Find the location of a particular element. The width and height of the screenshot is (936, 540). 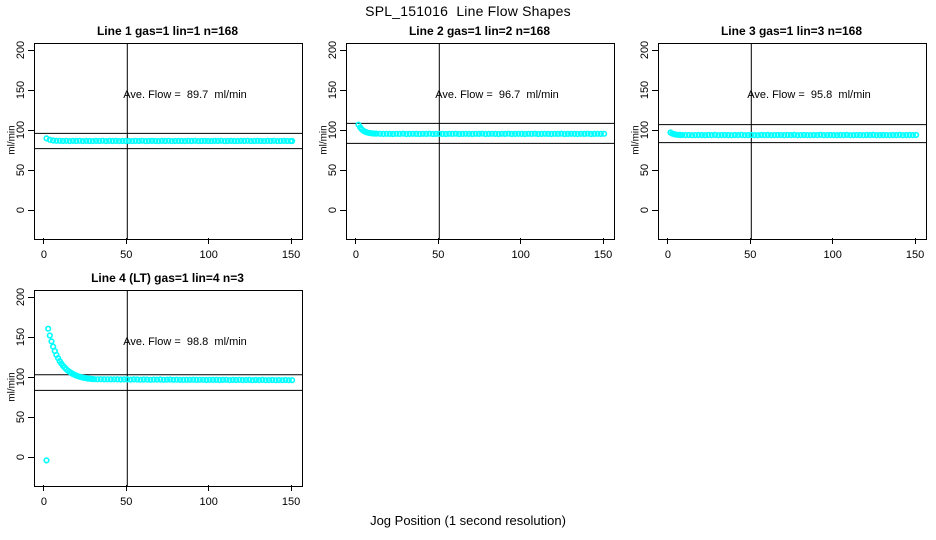

plot-area: Ave. Flow = 95.8 ml/min is located at coordinates (792, 141).